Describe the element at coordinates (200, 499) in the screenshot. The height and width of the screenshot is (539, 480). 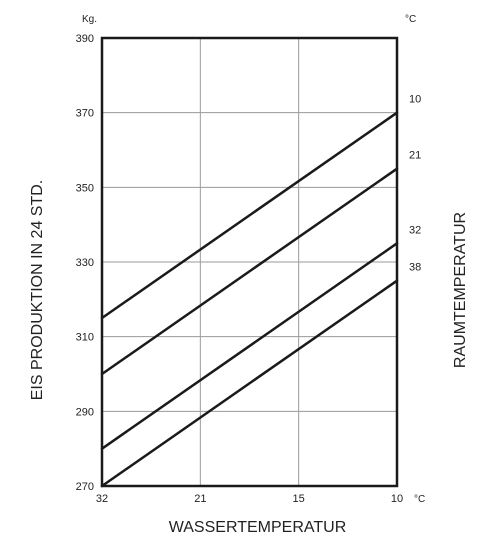
I see `x-tick-label: 21` at that location.